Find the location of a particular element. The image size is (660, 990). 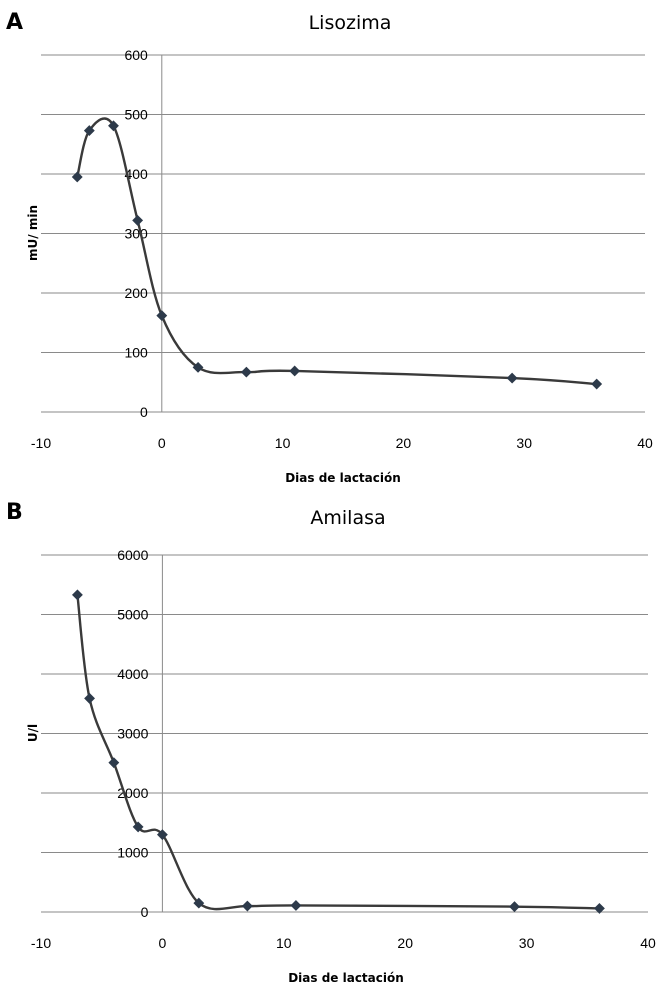

y-tick-label: 6000 is located at coordinates (132, 555).